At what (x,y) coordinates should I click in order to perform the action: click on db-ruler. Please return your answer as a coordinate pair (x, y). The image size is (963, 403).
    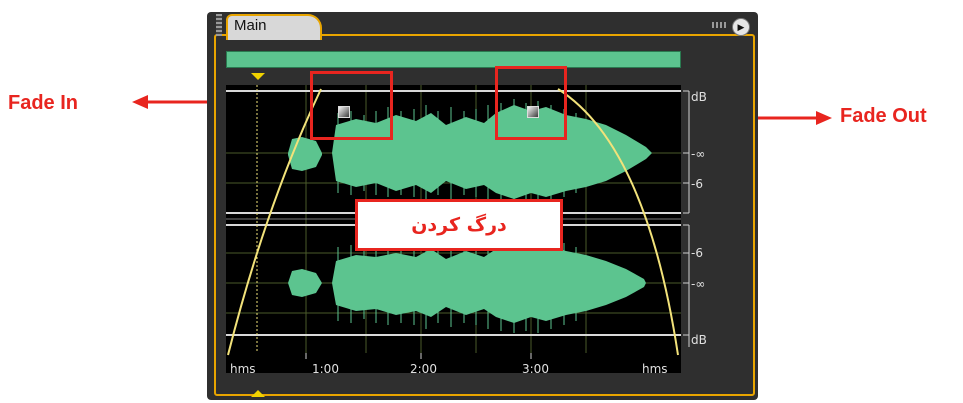
    Looking at the image, I should click on (715, 219).